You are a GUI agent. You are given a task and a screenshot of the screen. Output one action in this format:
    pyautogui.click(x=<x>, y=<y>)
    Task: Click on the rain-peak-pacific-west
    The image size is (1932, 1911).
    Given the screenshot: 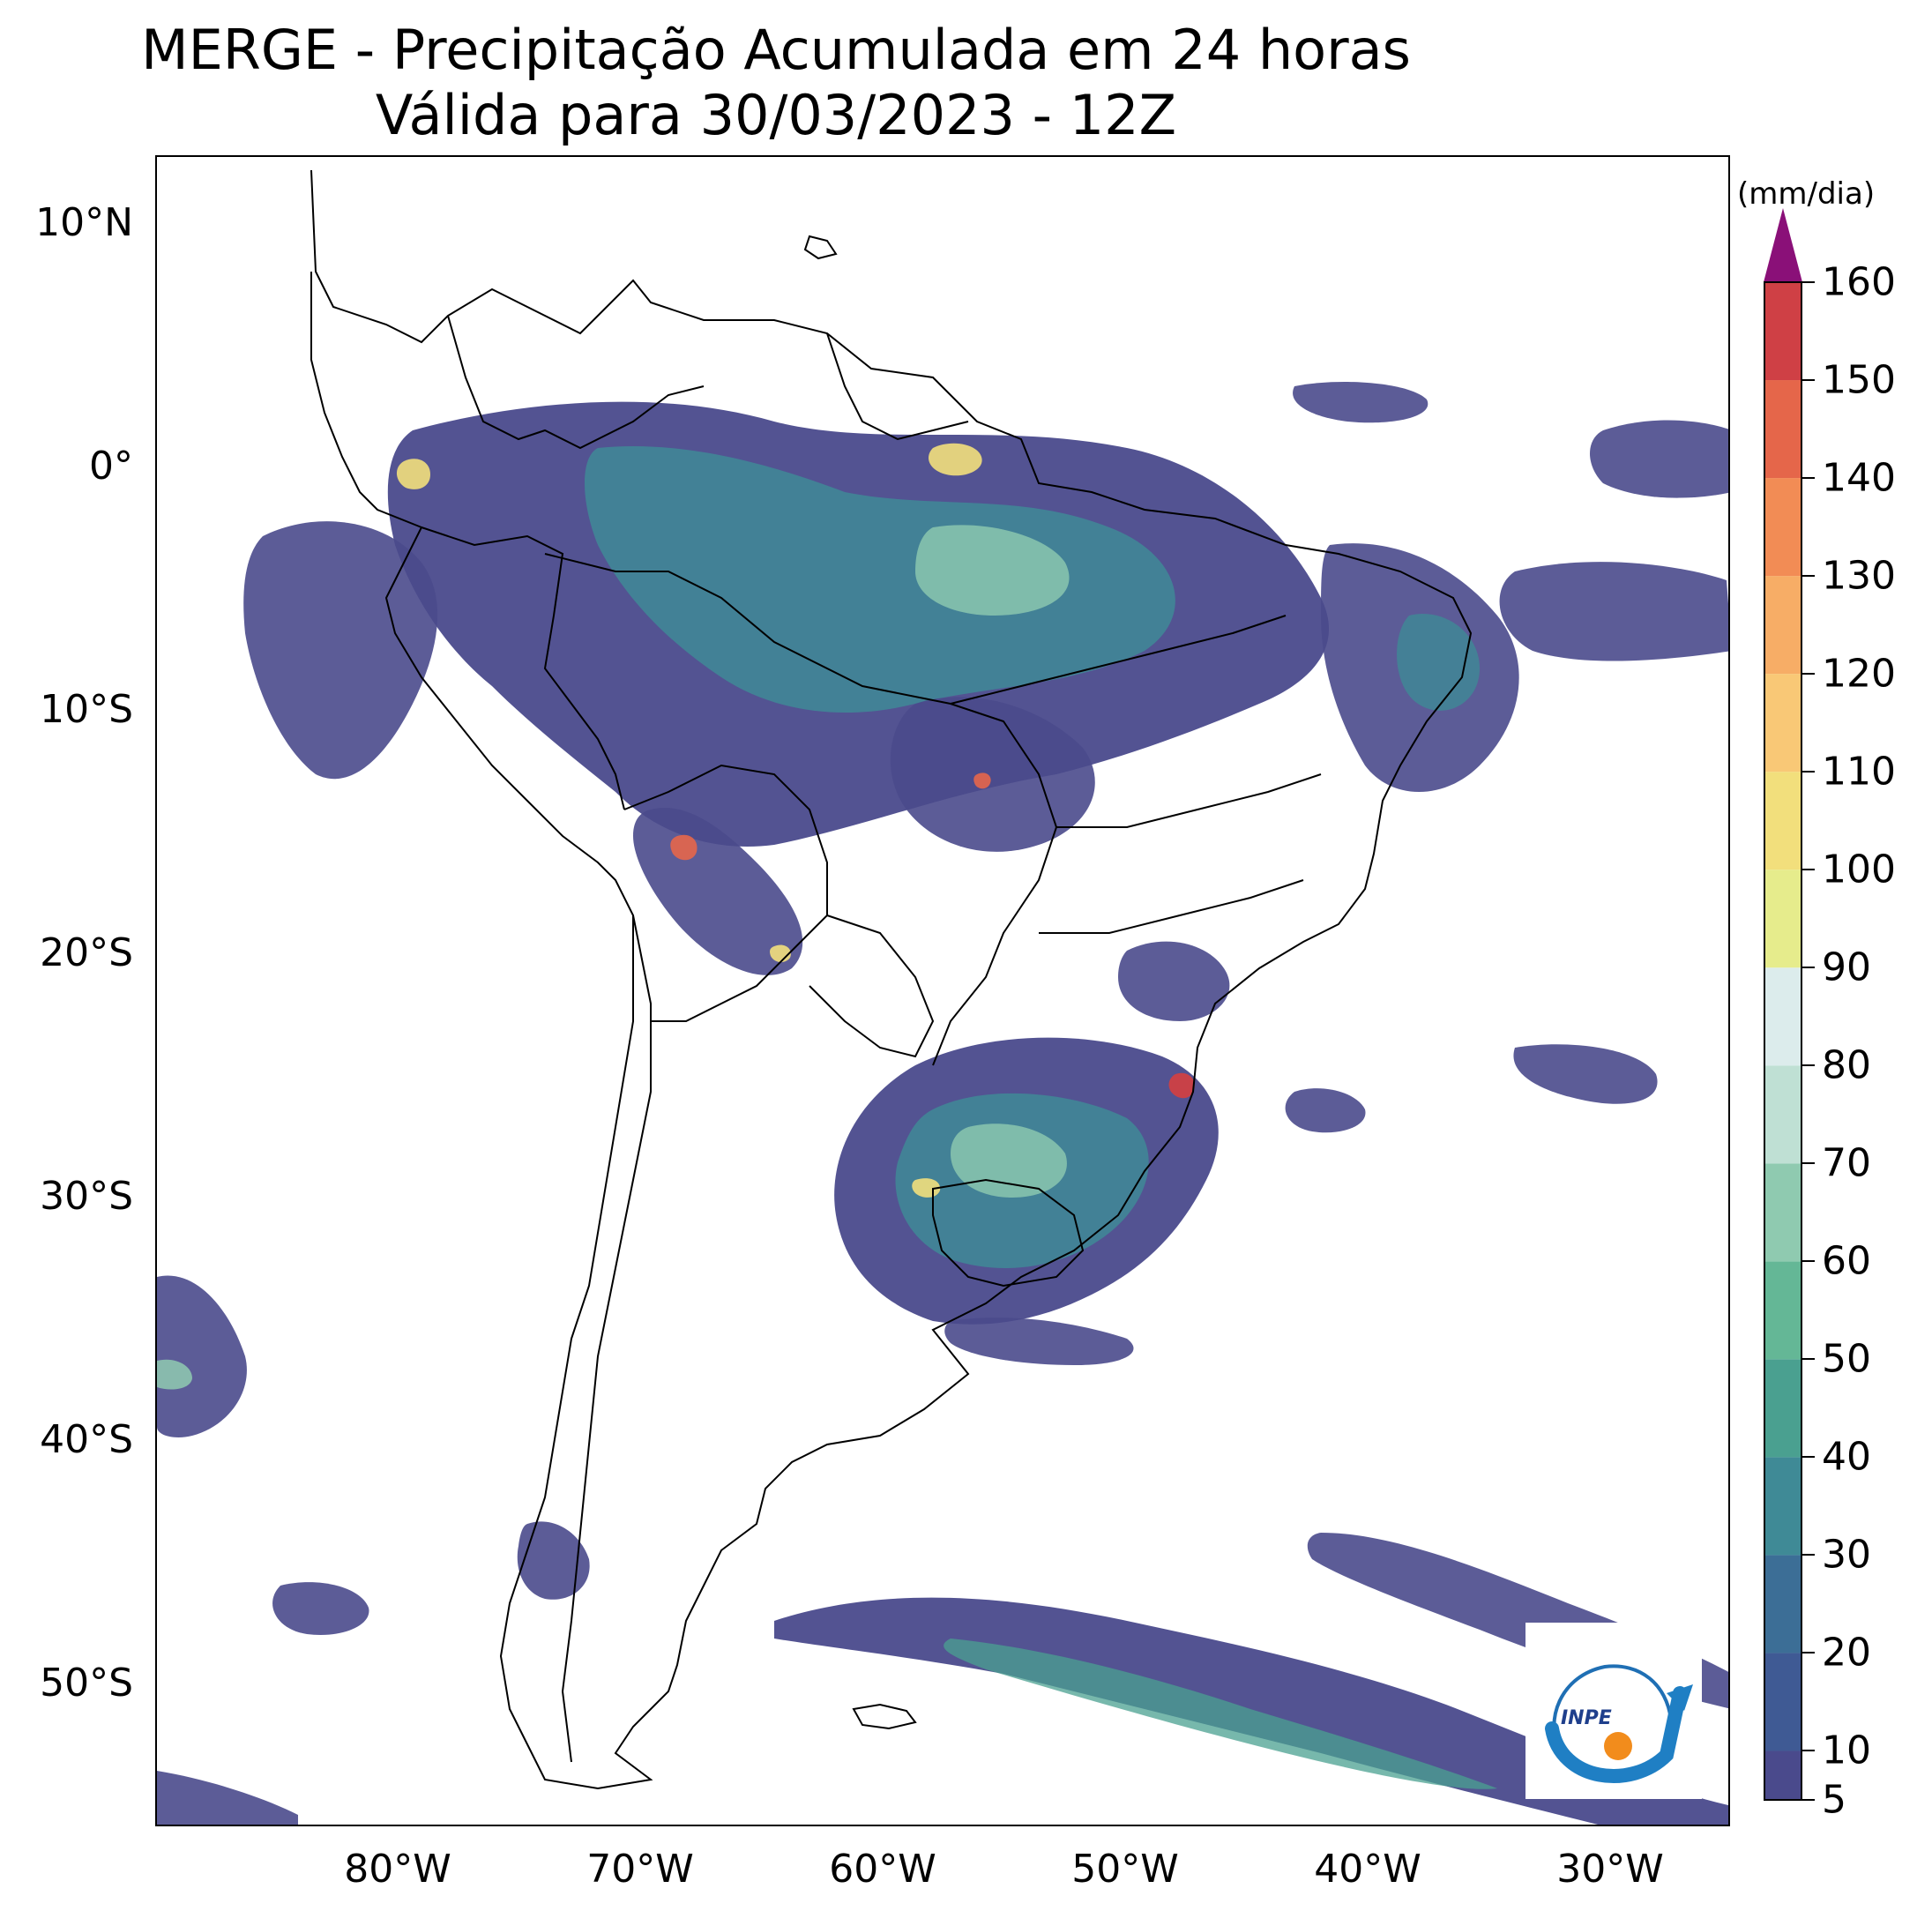 What is the action you would take?
    pyautogui.click(x=174, y=1375)
    